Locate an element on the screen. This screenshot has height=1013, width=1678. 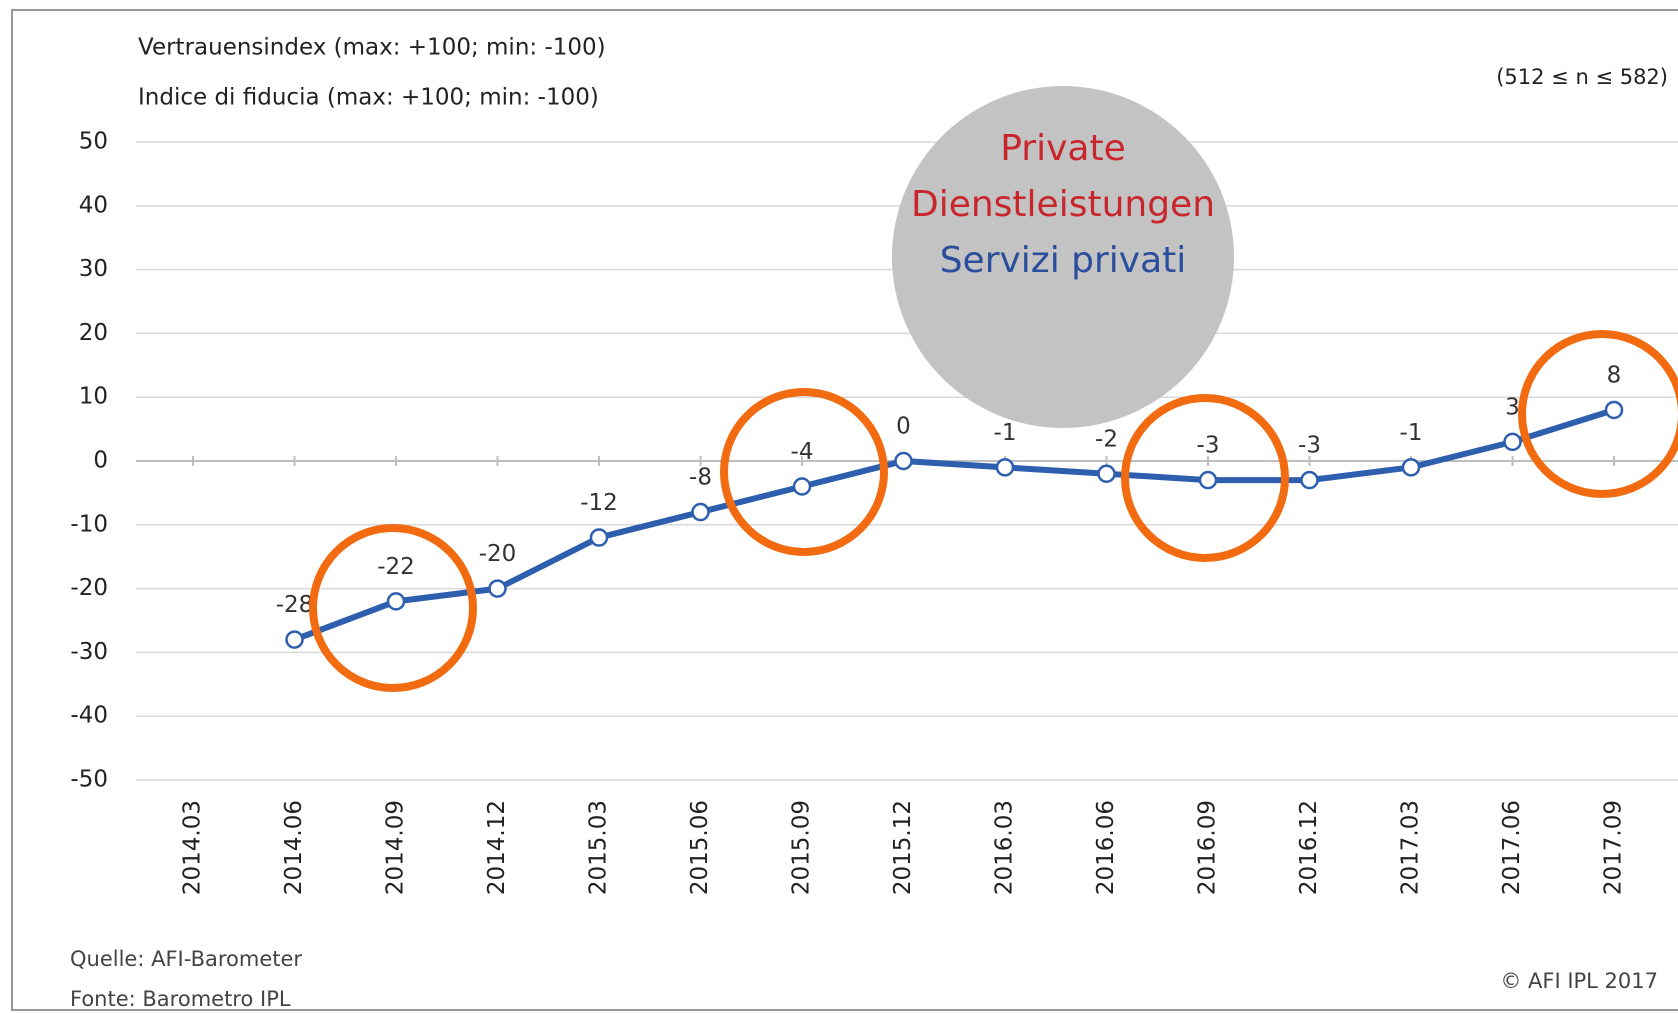
x-tick-label: 2016.06 is located at coordinates (1106, 847).